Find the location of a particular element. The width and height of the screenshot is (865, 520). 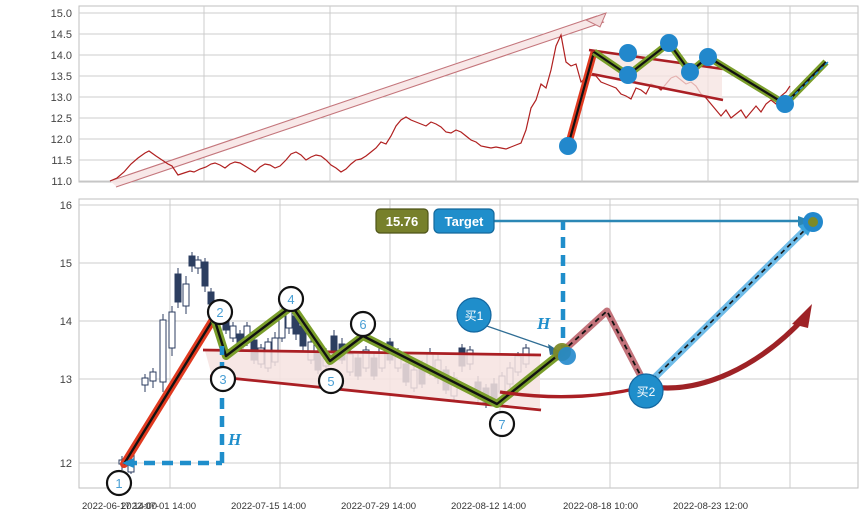

svg-text: 1 is located at coordinates (118, 483).